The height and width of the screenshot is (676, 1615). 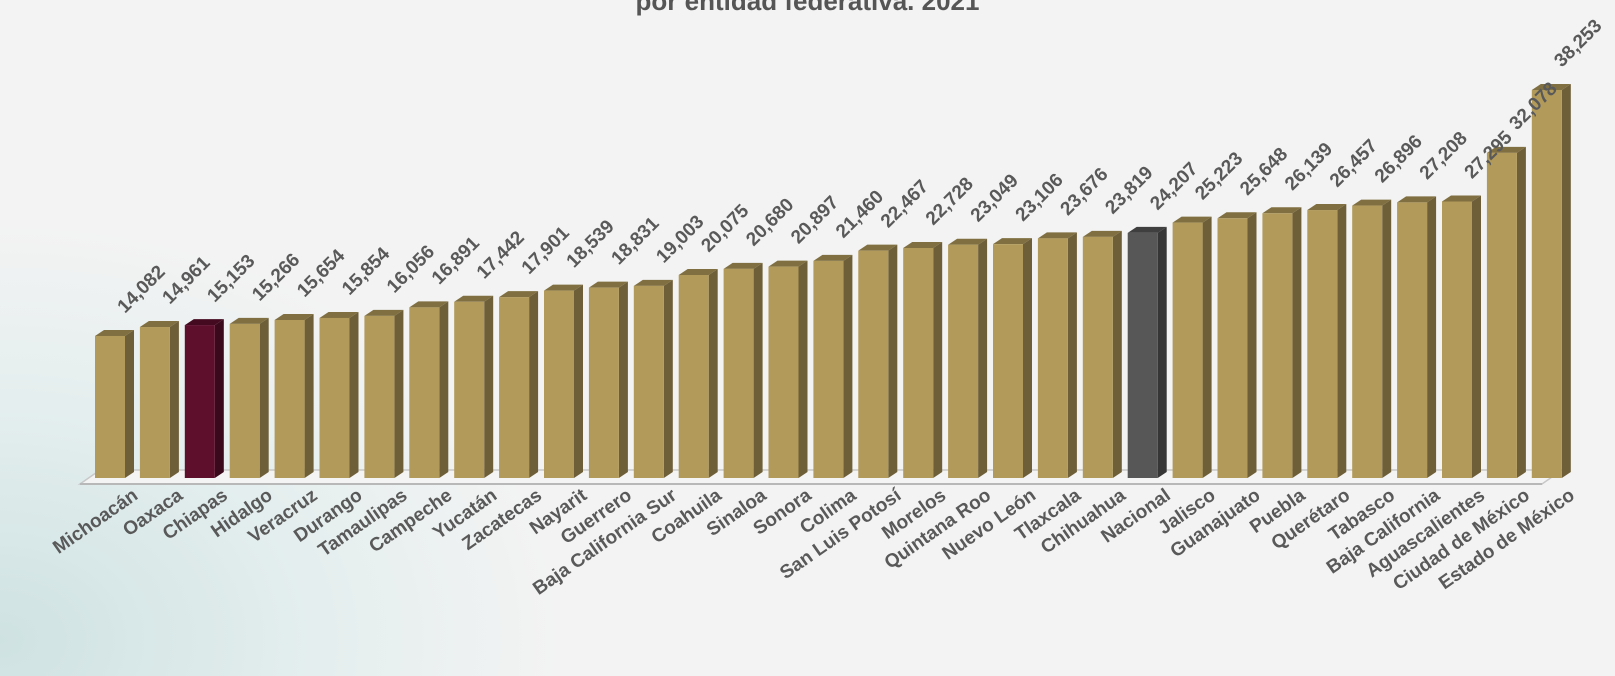 I want to click on bar-guerrero, so click(x=608, y=379).